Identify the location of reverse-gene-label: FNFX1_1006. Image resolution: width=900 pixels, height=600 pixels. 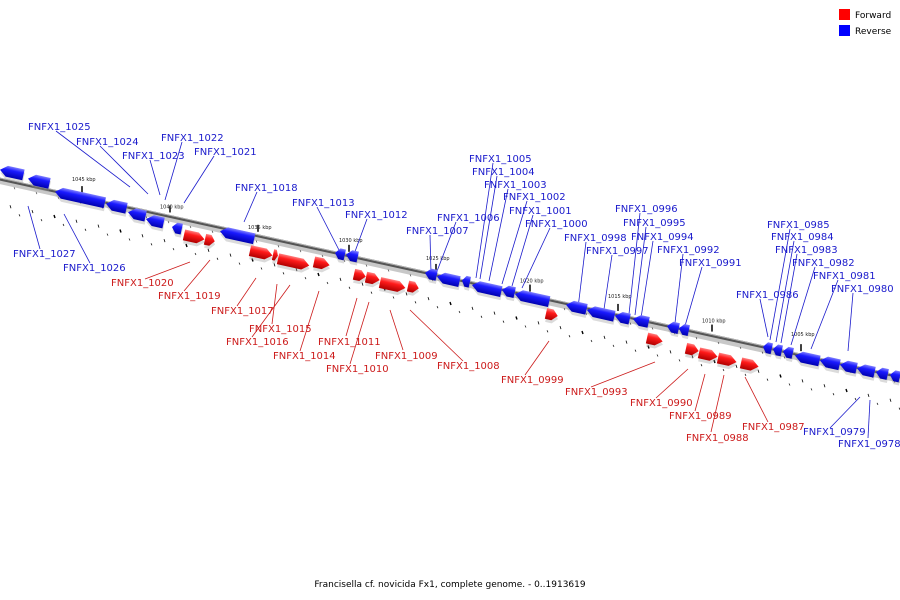
(468, 218).